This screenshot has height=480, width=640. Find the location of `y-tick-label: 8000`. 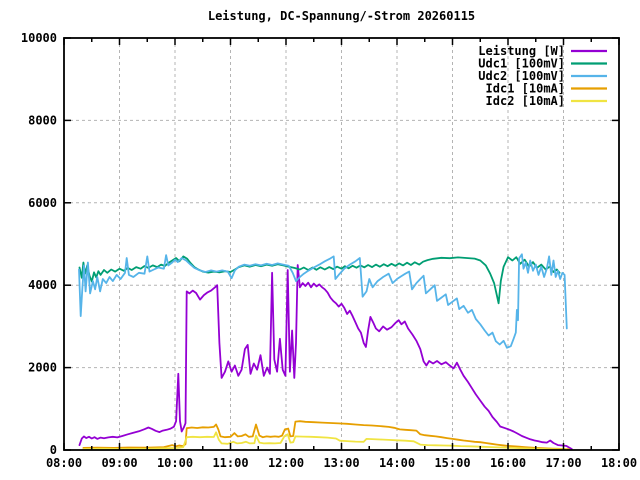

y-tick-label: 8000 is located at coordinates (42, 120).